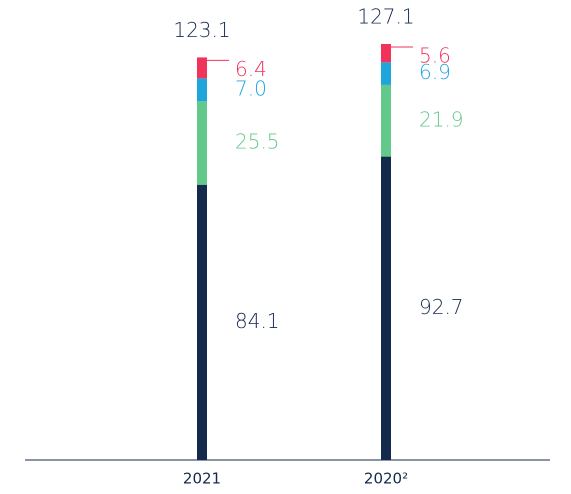 The width and height of the screenshot is (571, 494). I want to click on value-label: 6.4, so click(251, 69).